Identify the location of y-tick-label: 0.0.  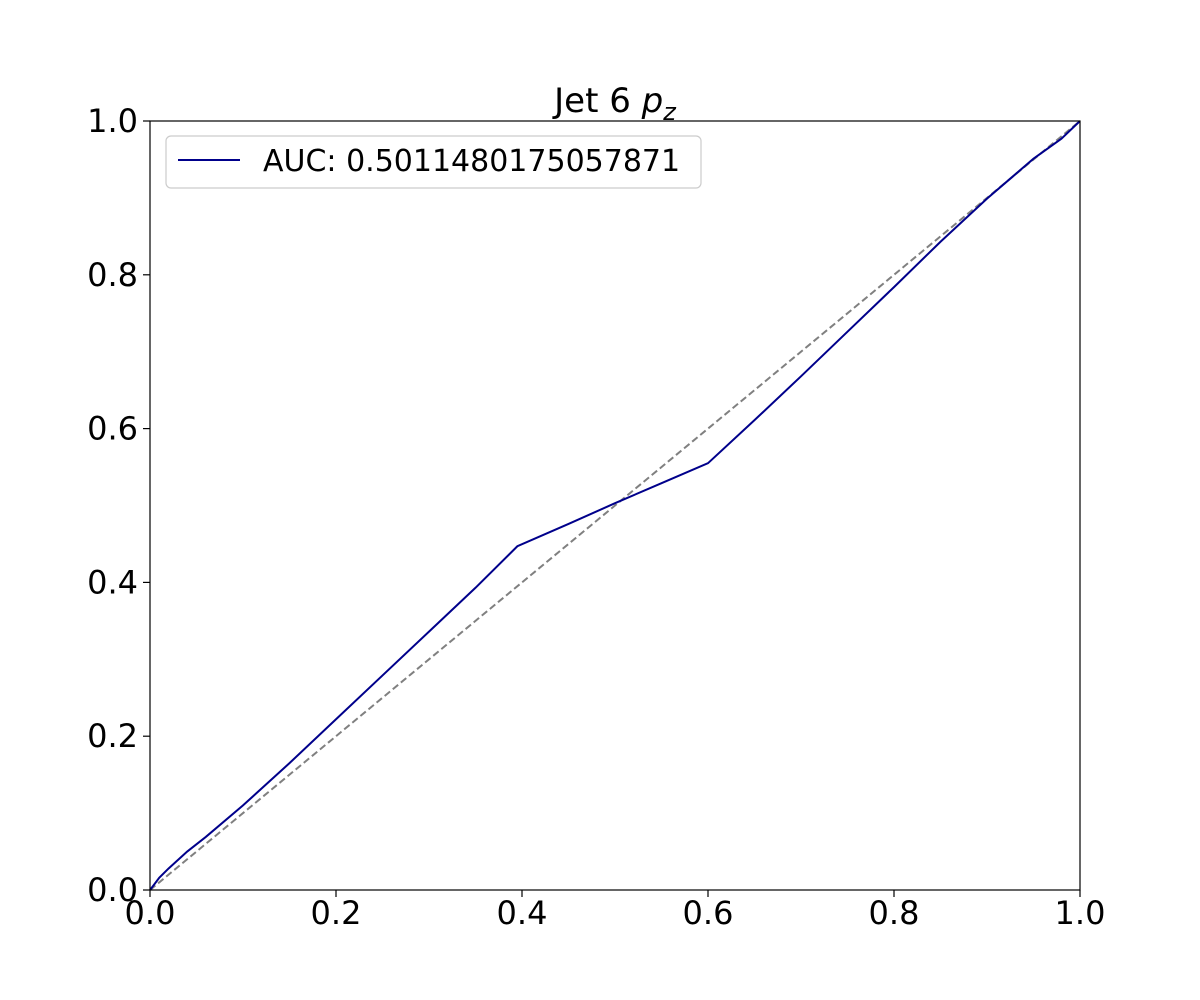
(112, 890).